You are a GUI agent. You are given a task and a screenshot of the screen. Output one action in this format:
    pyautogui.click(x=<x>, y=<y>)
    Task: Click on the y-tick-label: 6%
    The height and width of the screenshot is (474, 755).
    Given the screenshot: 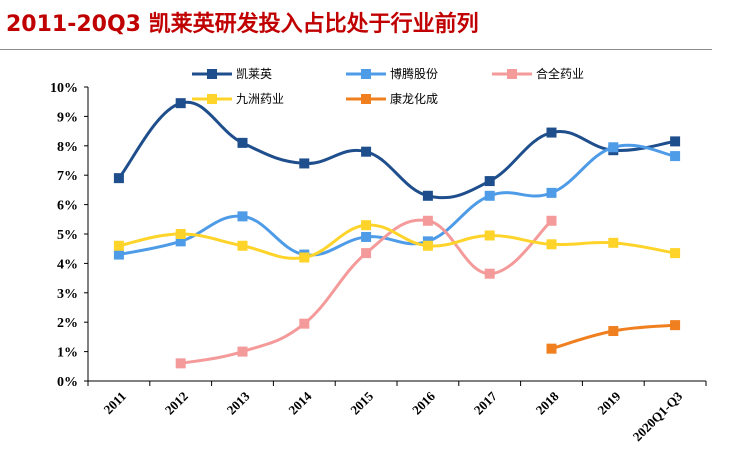 What is the action you would take?
    pyautogui.click(x=67, y=206)
    